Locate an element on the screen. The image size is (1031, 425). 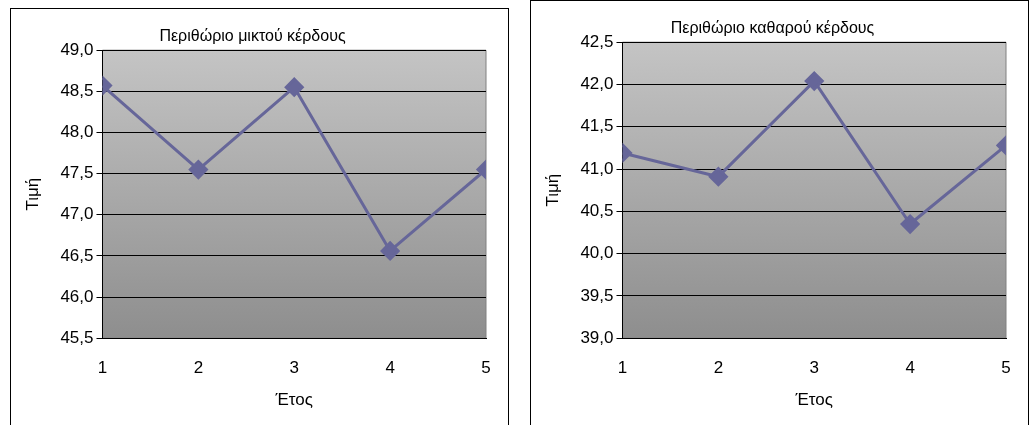
y-tick-label: 47,5 is located at coordinates (77, 173).